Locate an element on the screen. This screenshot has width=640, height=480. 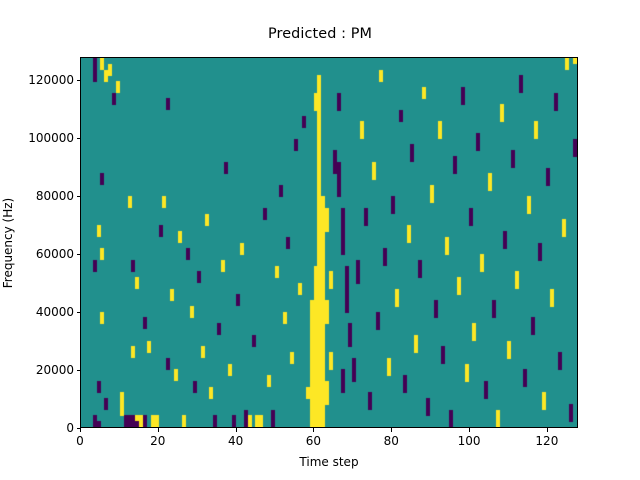
y-axis-label-text: Frequency (Hz) is located at coordinates (8, 242).